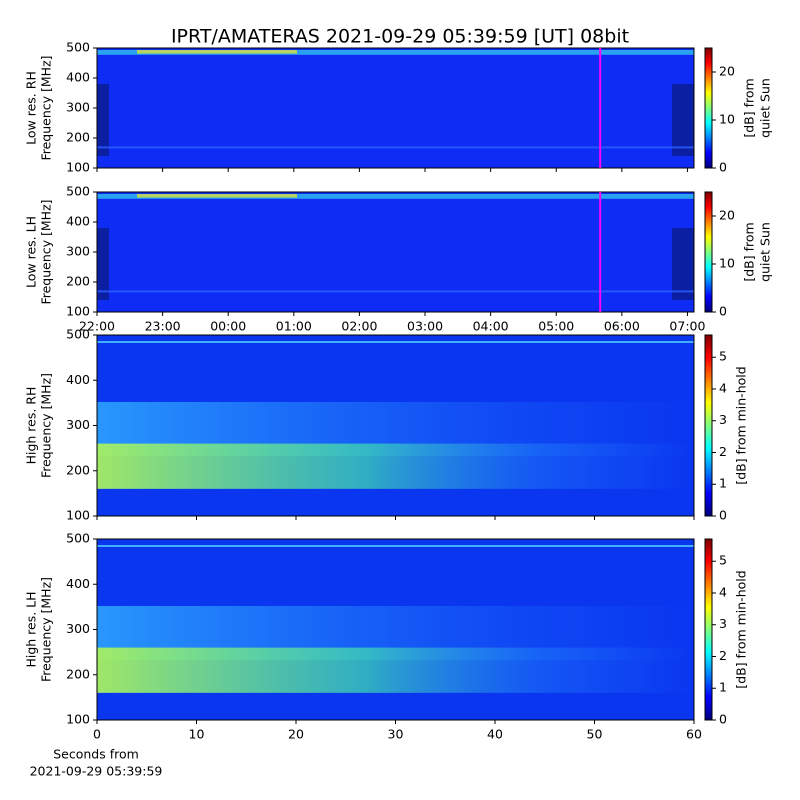 This screenshot has width=800, height=800. Describe the element at coordinates (31, 252) in the screenshot. I see `y-axis-label: Low res. LH` at that location.